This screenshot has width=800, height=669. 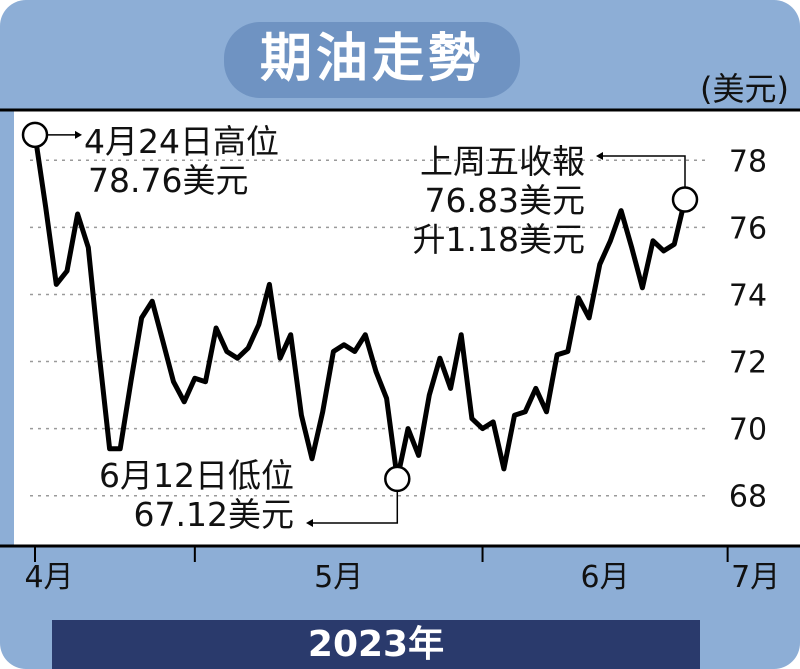 What do you see at coordinates (502, 161) in the screenshot?
I see `last-close-line-1: 上周五收報` at bounding box center [502, 161].